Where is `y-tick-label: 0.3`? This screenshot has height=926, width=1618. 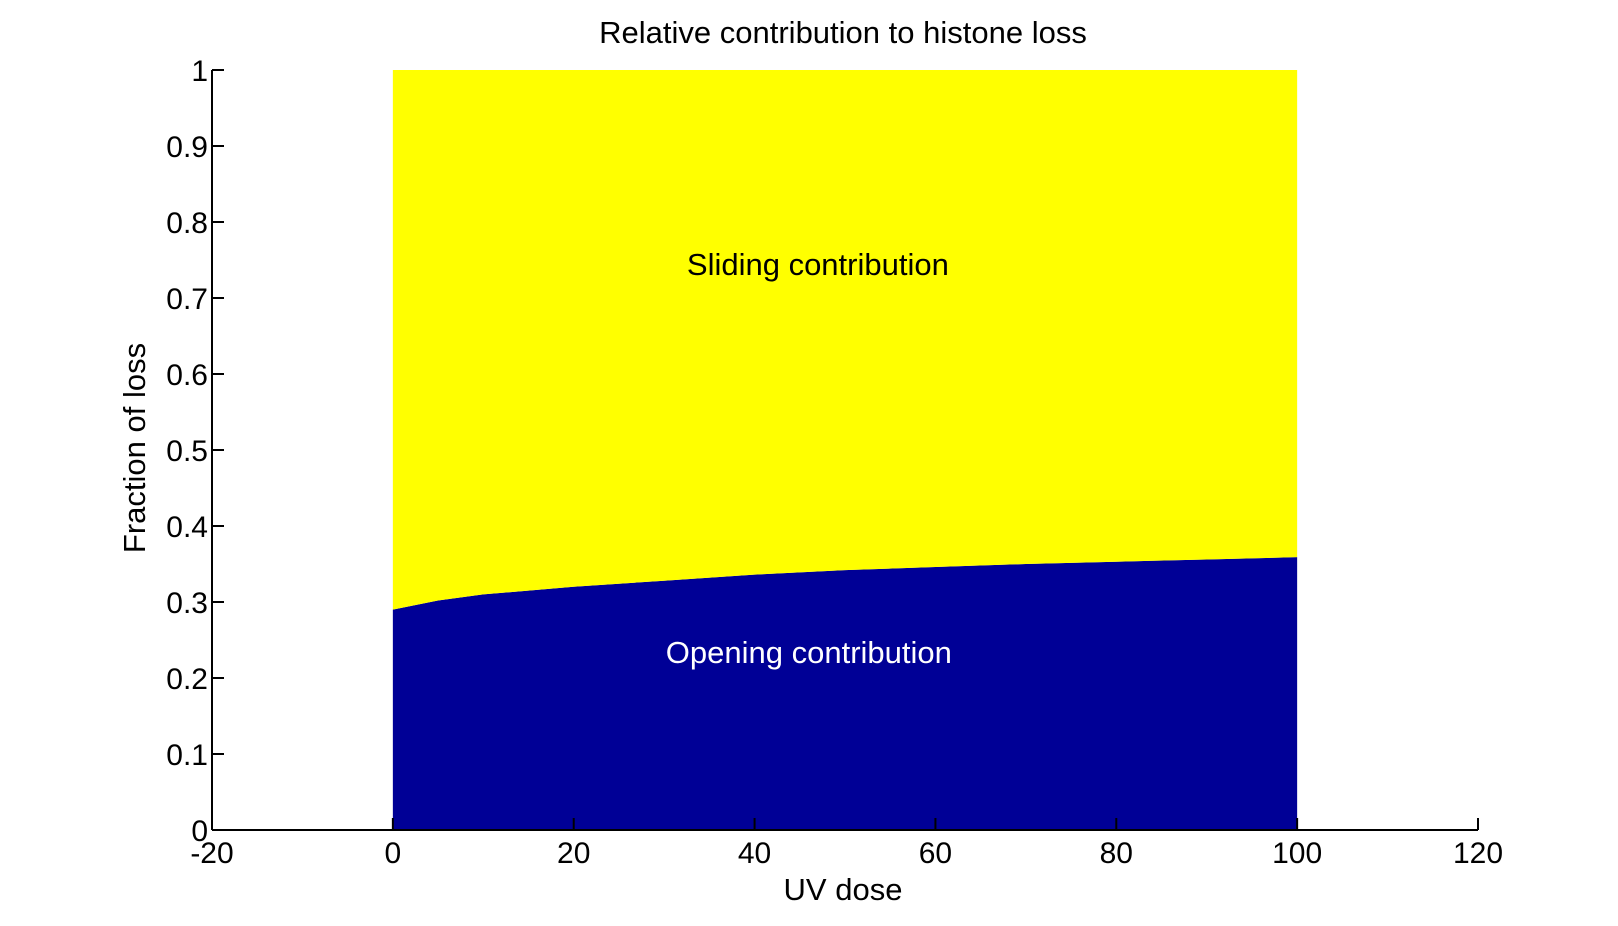 y-tick-label: 0.3 is located at coordinates (187, 603).